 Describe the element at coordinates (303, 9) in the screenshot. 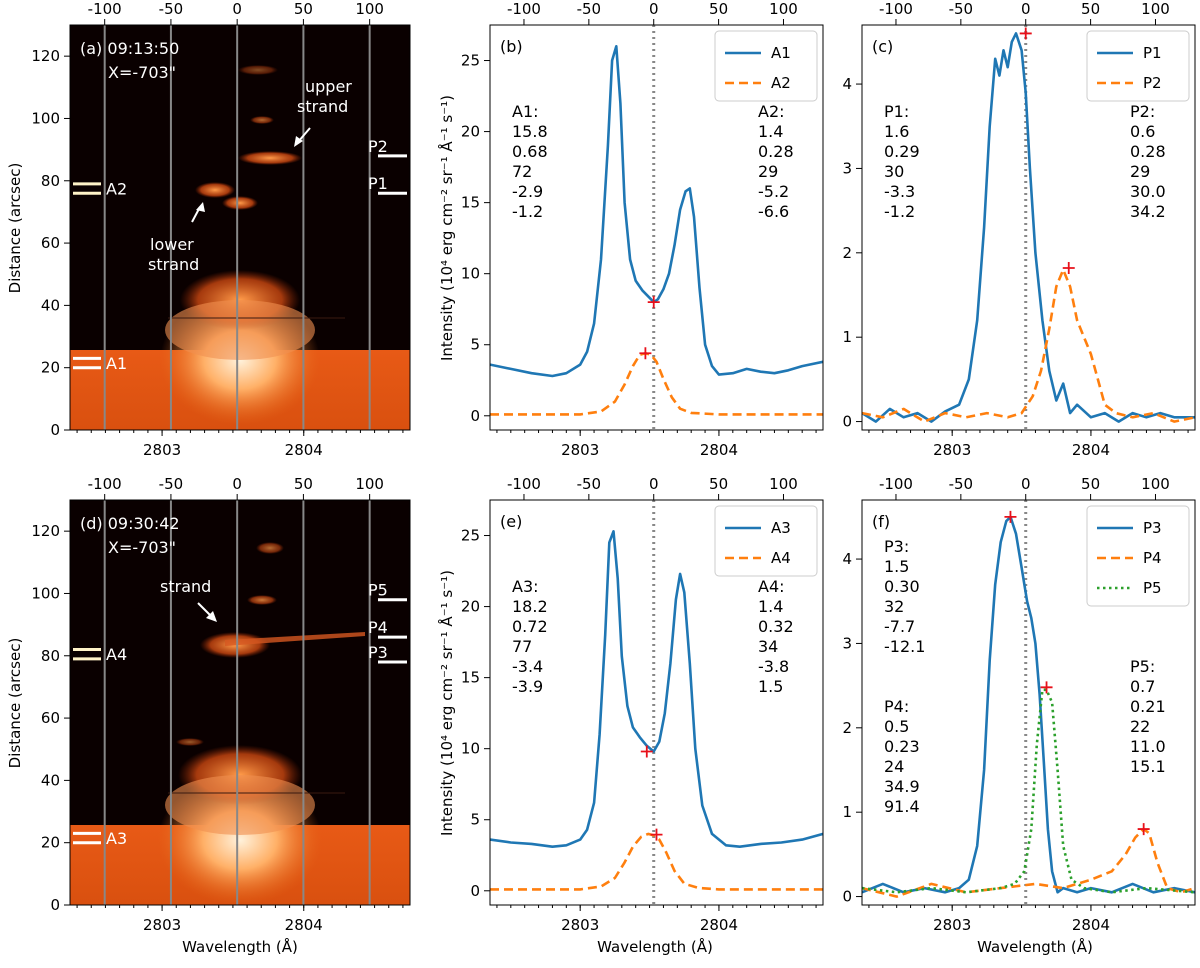

I see `panel-a-toptick-label: 50` at that location.